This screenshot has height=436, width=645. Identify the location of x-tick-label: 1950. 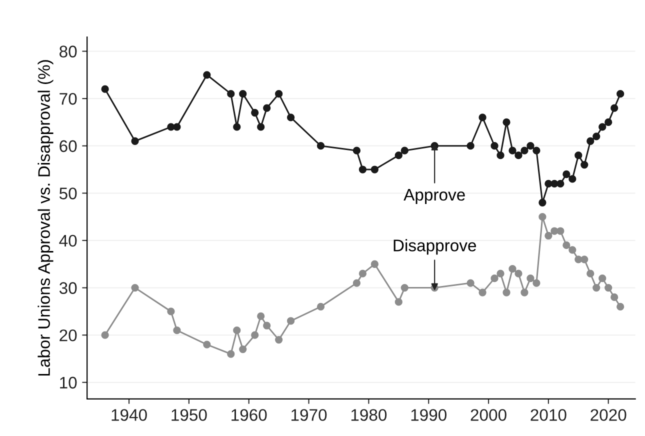
(189, 415).